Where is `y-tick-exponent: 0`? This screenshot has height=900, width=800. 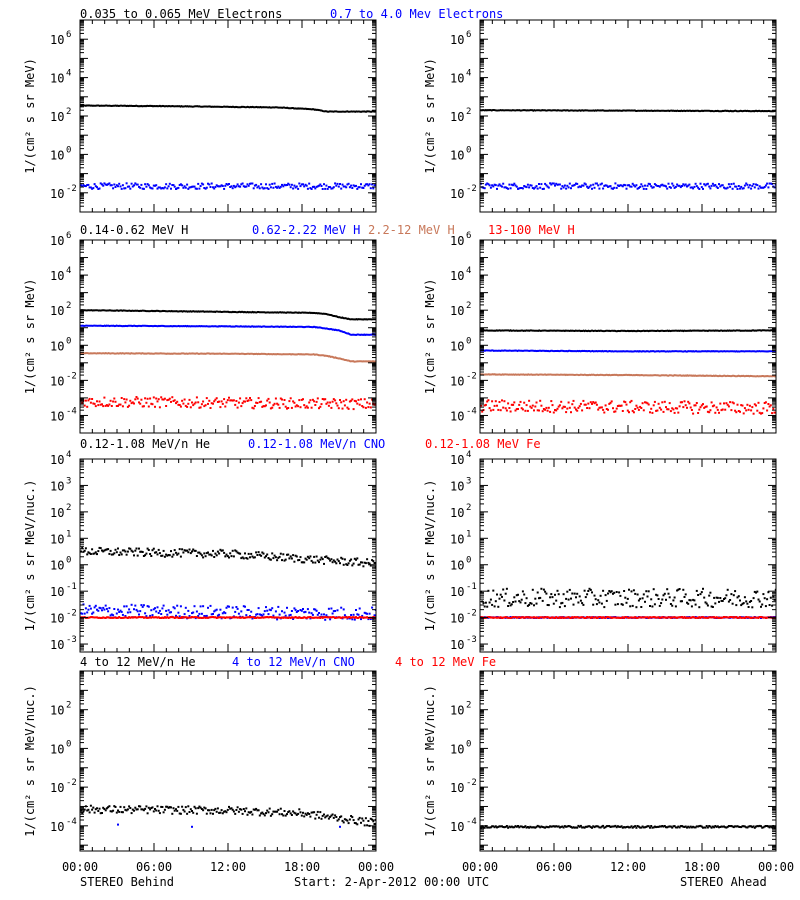 y-tick-exponent: 0 is located at coordinates (468, 150).